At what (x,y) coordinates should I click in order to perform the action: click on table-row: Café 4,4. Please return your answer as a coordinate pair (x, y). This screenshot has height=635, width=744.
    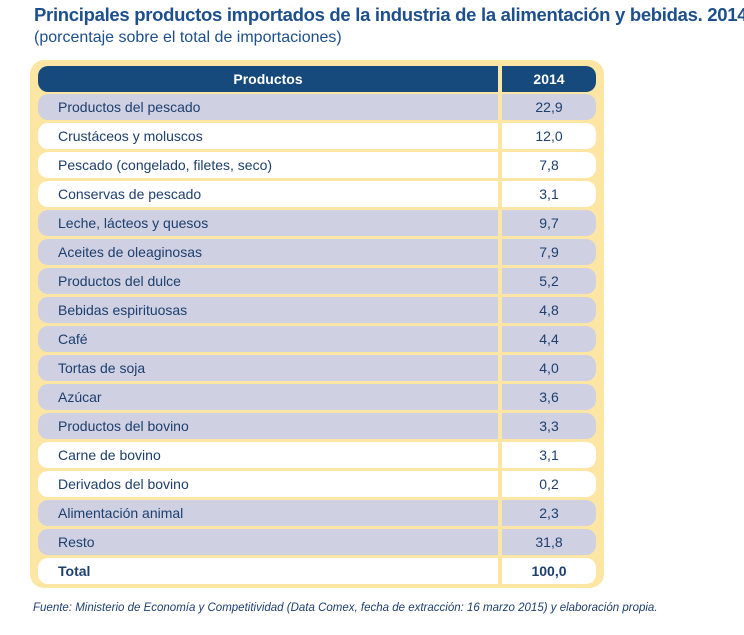
    Looking at the image, I should click on (317, 339).